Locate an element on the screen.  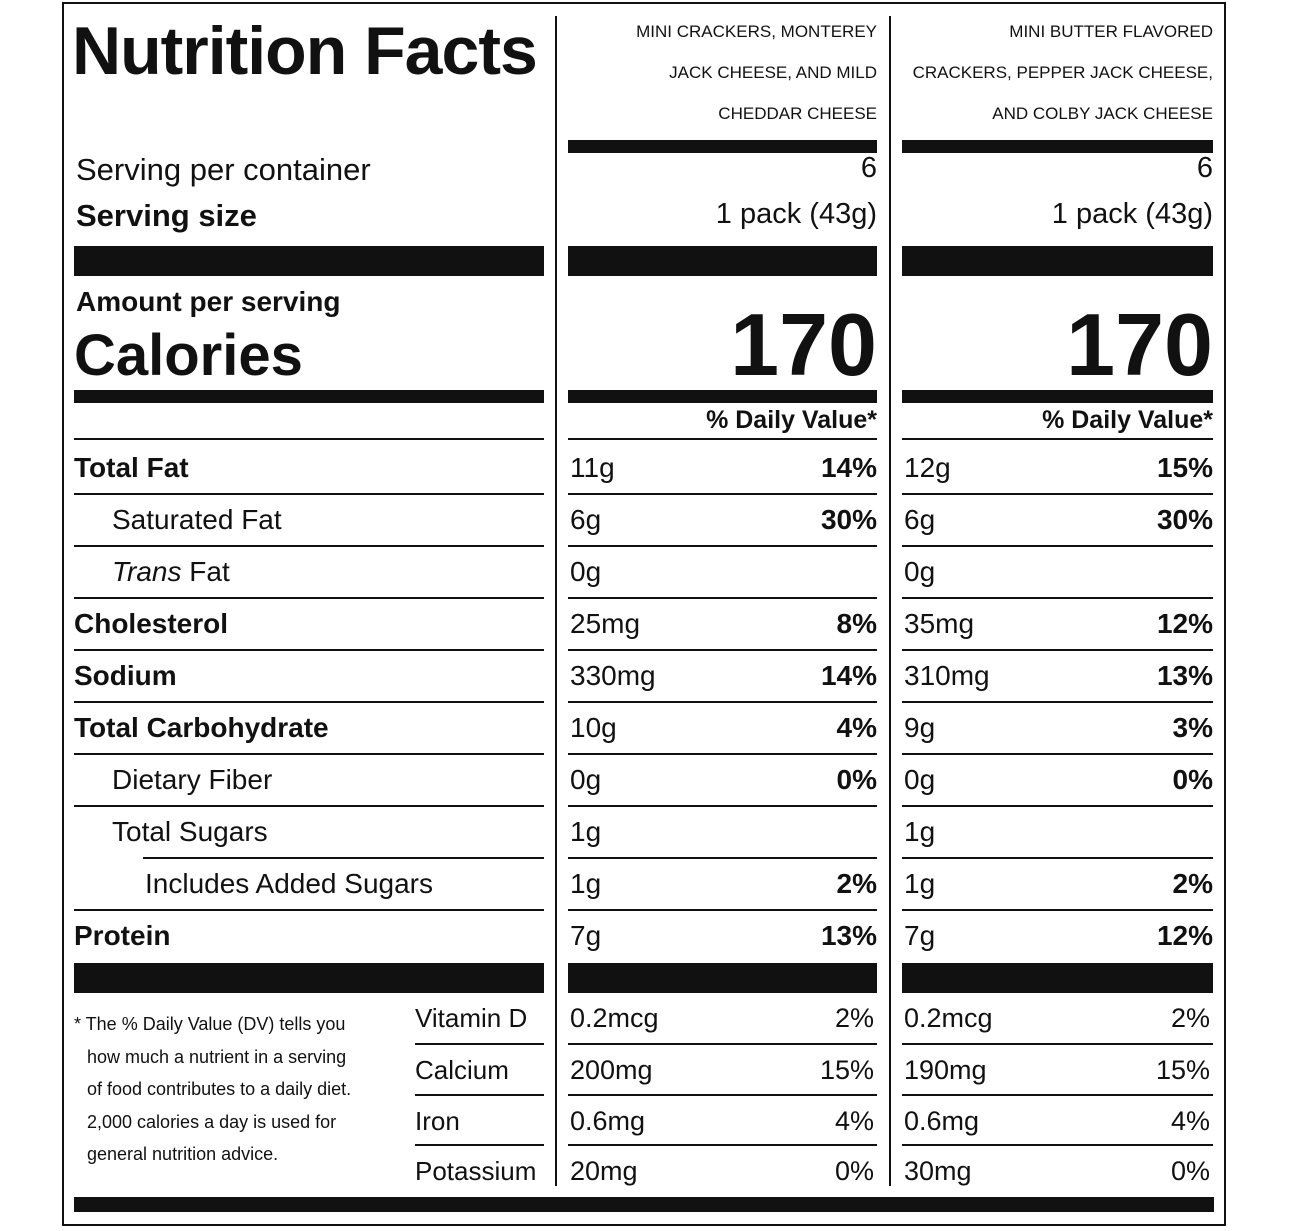
vitamin-dv-text: 0% is located at coordinates (1190, 1171).